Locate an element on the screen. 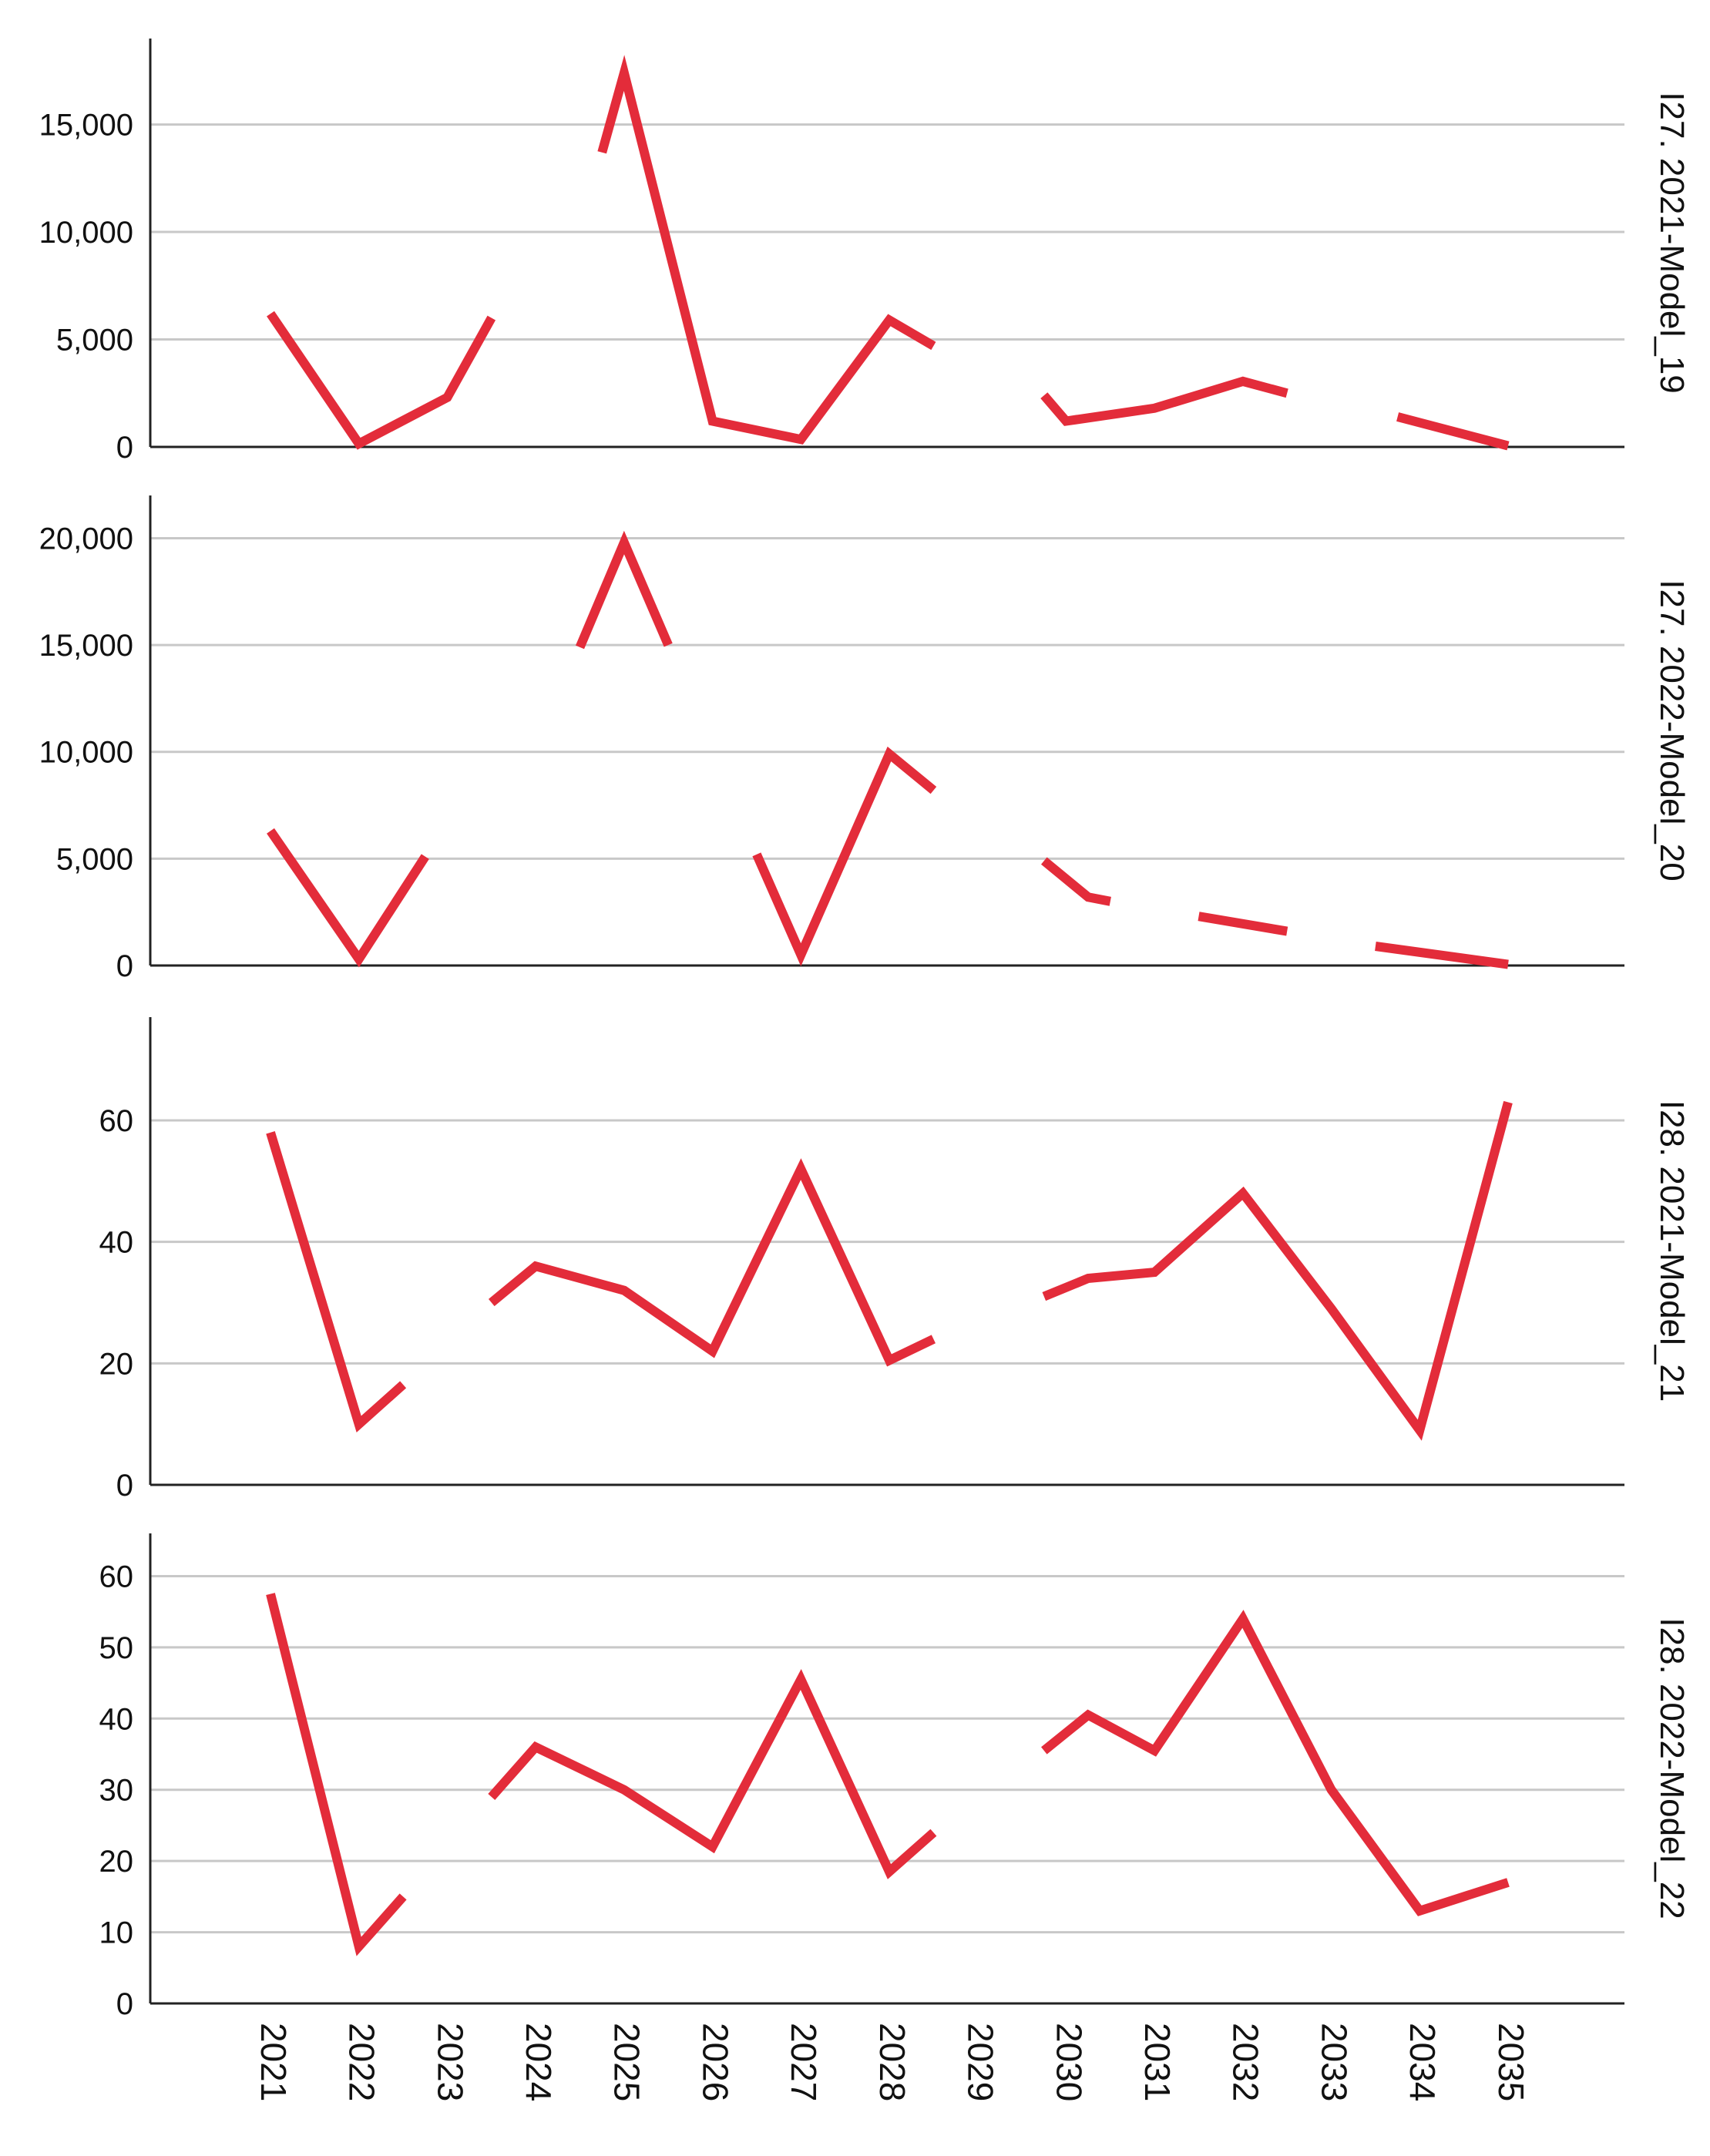 This screenshot has width=1710, height=2156. x-tick-label: 2030 is located at coordinates (1069, 2062).